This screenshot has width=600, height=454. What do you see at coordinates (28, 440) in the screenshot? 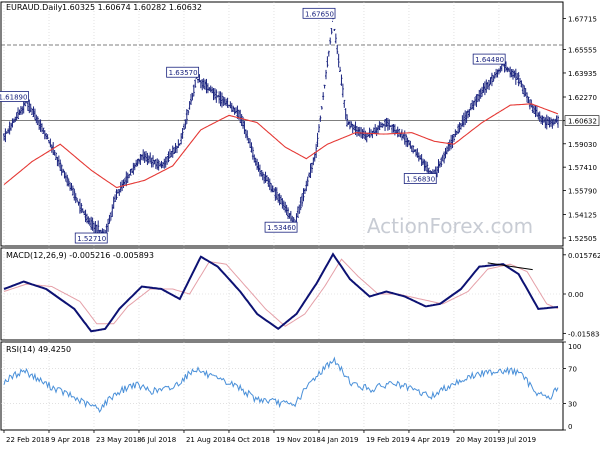
I see `x-tick-label: 22 Feb 2018` at bounding box center [28, 440].